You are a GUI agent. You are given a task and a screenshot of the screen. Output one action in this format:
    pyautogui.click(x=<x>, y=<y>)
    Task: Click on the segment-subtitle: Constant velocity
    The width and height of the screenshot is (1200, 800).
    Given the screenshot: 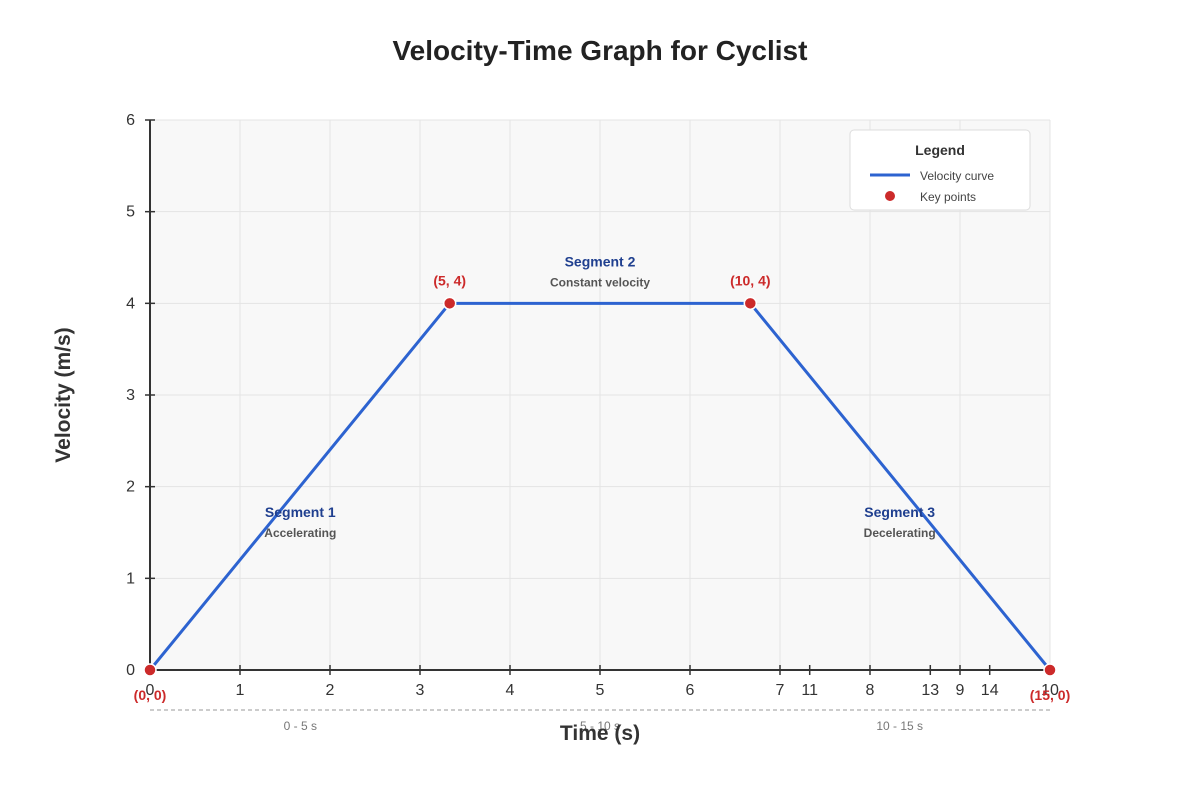 What is the action you would take?
    pyautogui.click(x=600, y=283)
    